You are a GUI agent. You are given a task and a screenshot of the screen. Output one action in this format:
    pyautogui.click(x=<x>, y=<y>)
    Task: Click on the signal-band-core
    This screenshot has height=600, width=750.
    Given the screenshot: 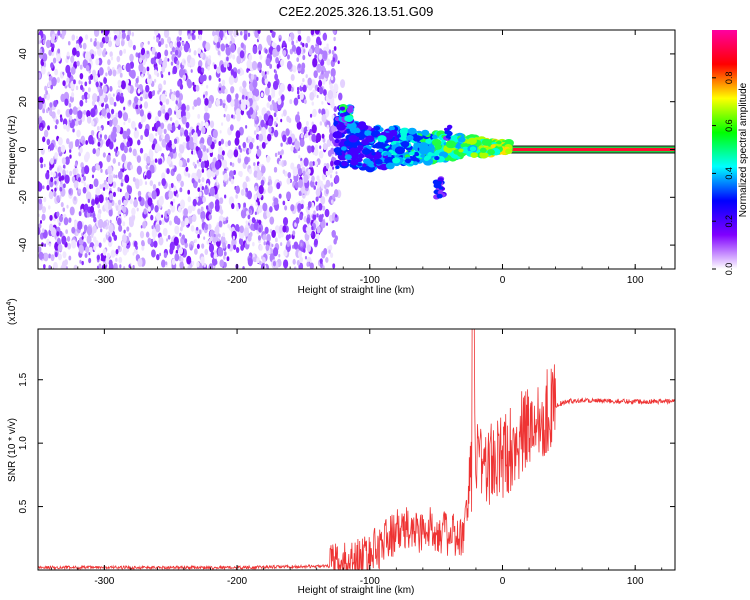 What is the action you would take?
    pyautogui.click(x=592, y=149)
    